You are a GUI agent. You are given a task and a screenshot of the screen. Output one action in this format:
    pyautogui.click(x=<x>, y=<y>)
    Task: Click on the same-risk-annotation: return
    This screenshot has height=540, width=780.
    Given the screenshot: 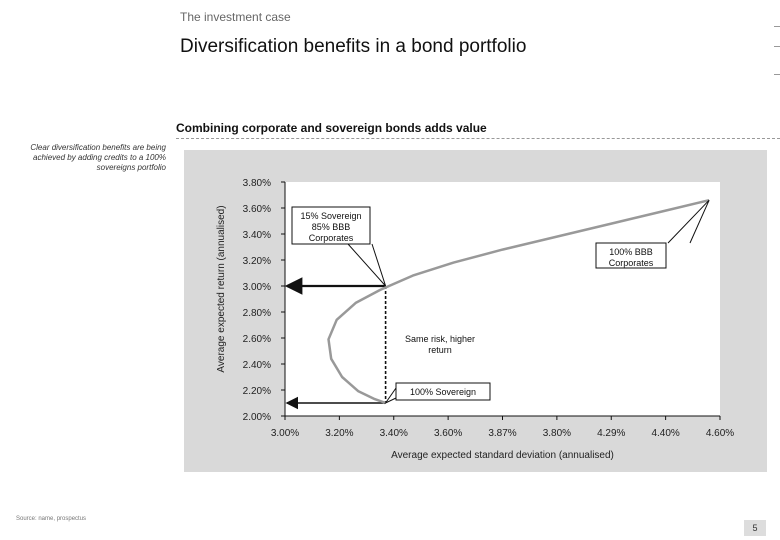 What is the action you would take?
    pyautogui.click(x=440, y=350)
    